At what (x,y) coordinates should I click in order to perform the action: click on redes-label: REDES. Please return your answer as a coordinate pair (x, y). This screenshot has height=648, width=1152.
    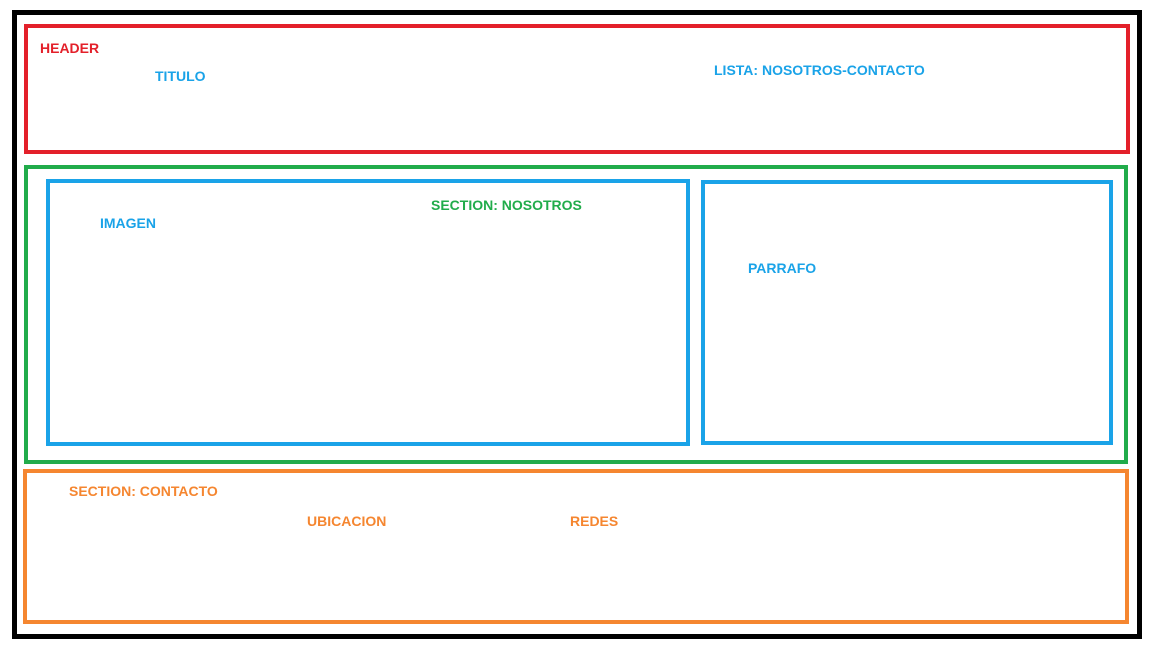
    Looking at the image, I should click on (594, 521).